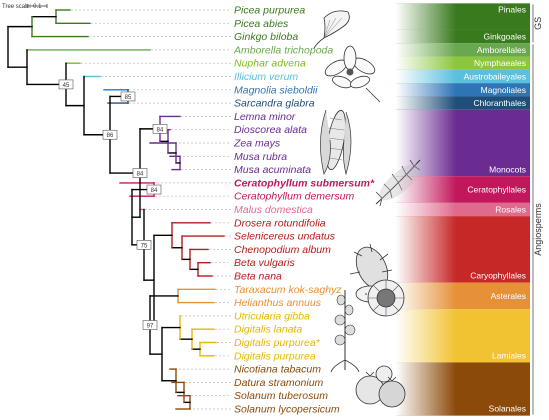  I want to click on corn-ear-icon, so click(336, 142).